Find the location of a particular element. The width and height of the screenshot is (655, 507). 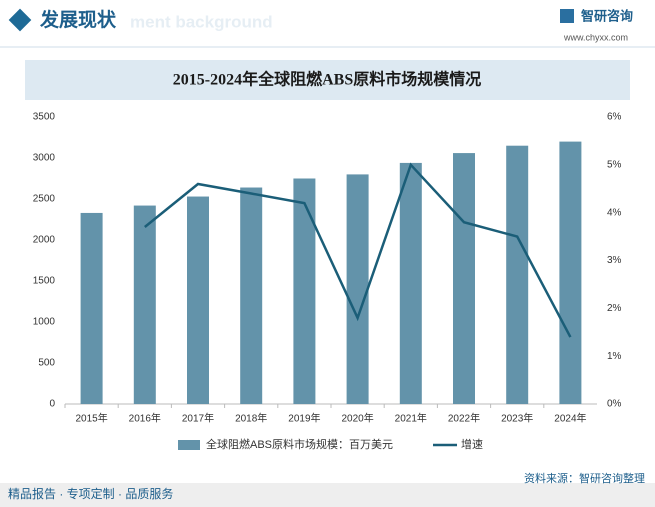

footer-slogan: 精品报告 · 专项定制 · 品质服务 is located at coordinates (90, 493).